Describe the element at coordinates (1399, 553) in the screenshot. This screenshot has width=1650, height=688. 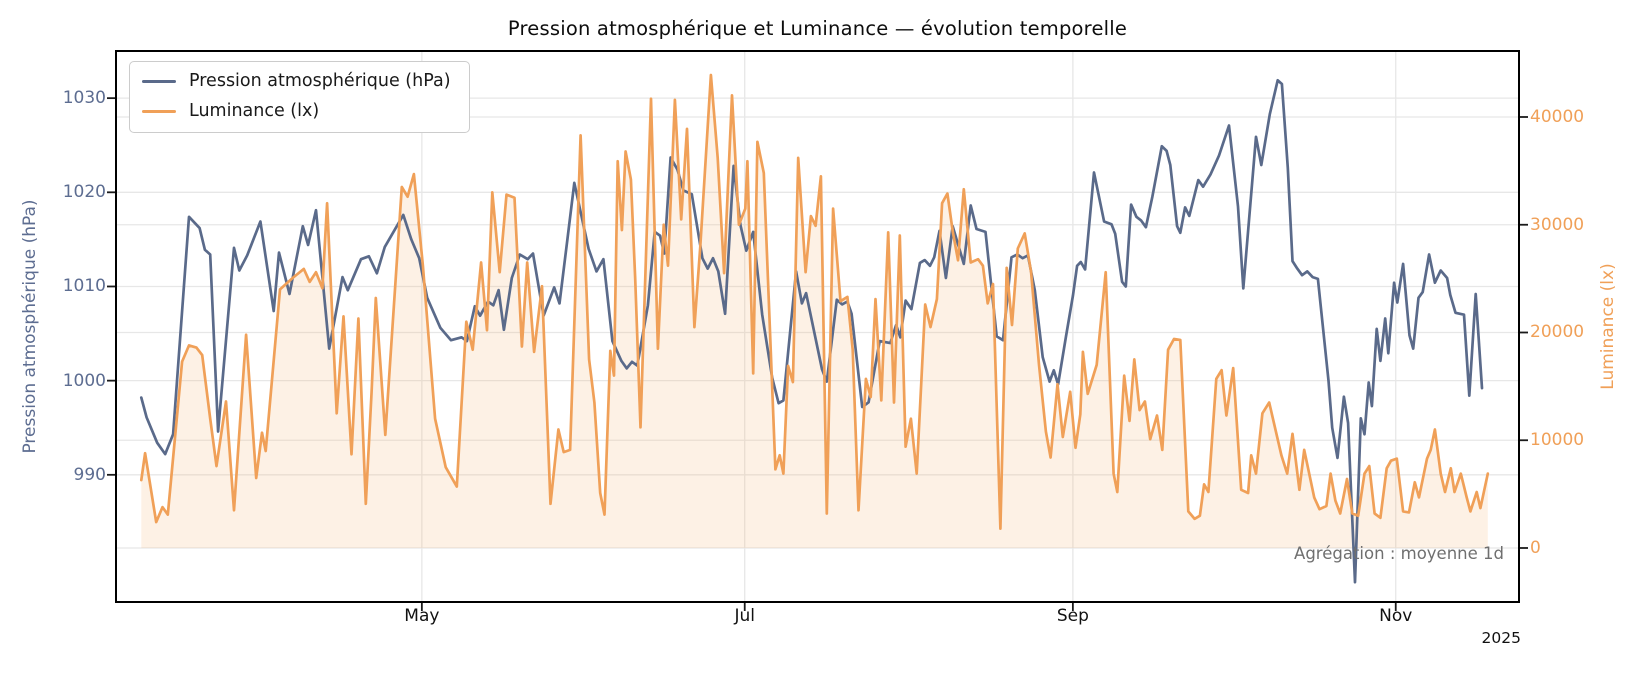
I see `aggregation-annotation: Agrégation : moyenne 1d` at that location.